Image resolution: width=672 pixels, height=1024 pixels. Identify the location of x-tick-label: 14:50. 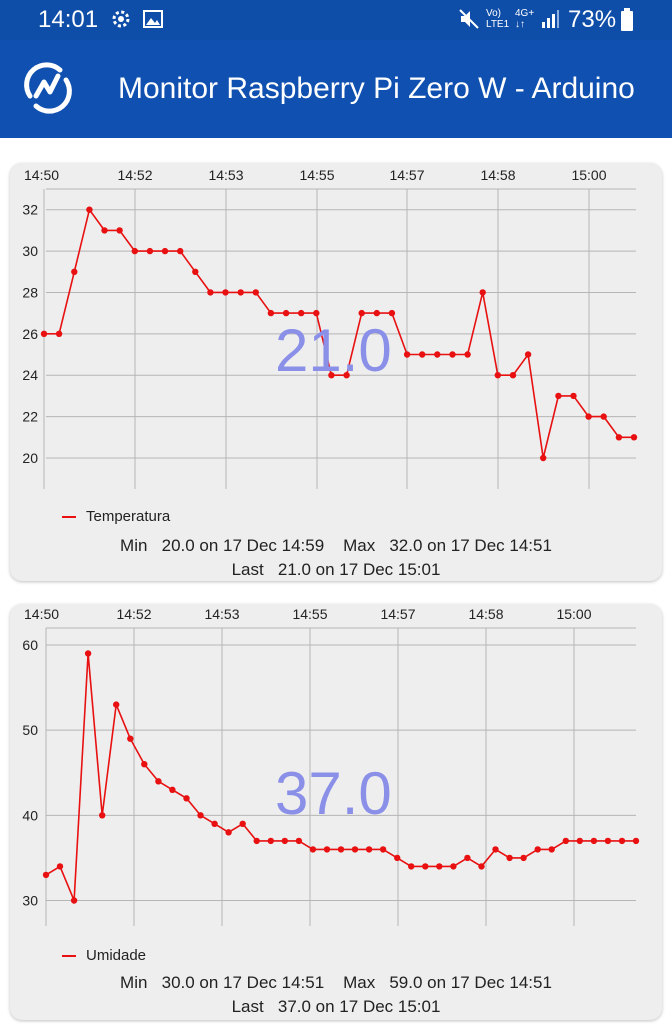
(41, 614).